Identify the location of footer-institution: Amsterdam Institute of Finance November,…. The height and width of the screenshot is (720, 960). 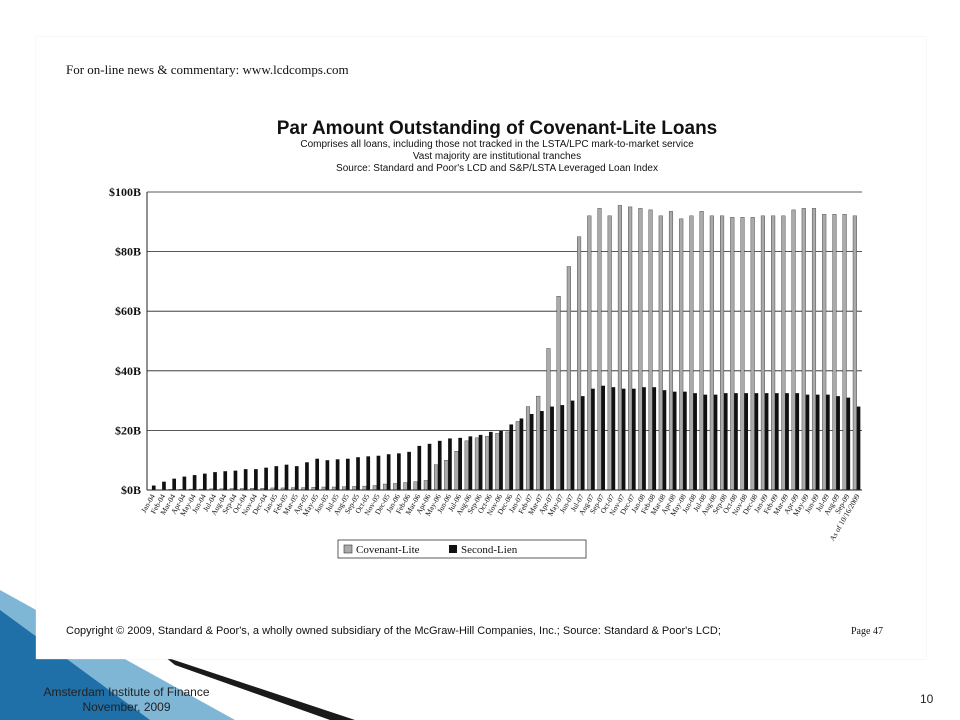
(126, 700).